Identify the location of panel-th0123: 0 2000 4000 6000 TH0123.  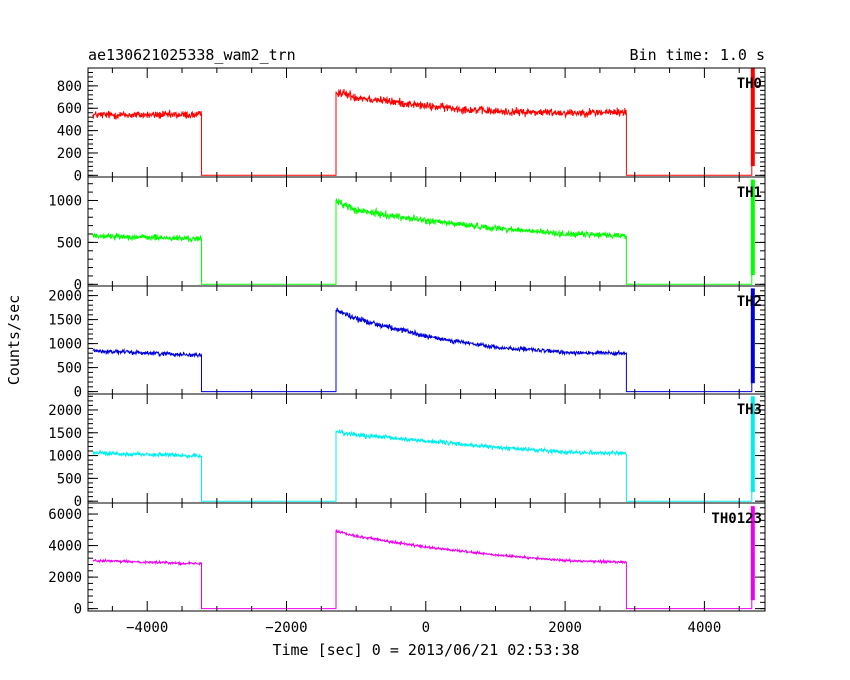
(407, 560).